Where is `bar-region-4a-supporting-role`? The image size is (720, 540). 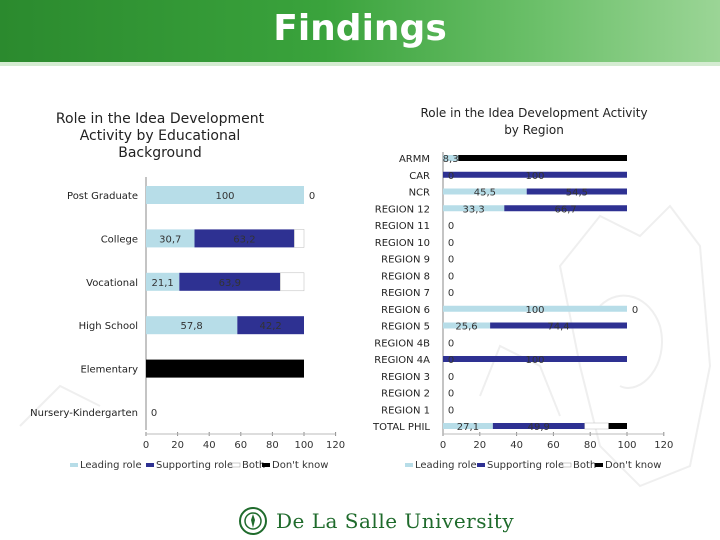
bar-region-4a-supporting-role is located at coordinates (535, 359).